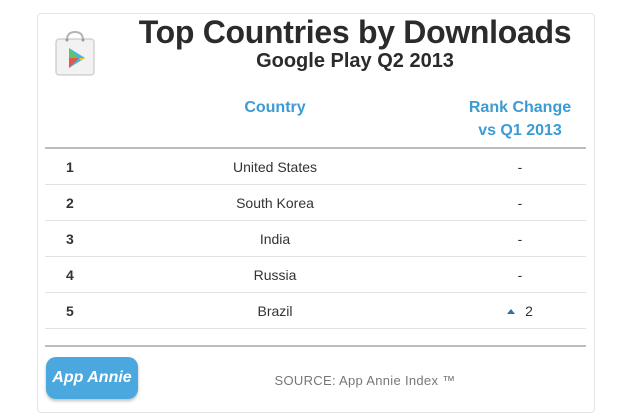 The image size is (640, 418). I want to click on rank-change-value: 2, so click(529, 311).